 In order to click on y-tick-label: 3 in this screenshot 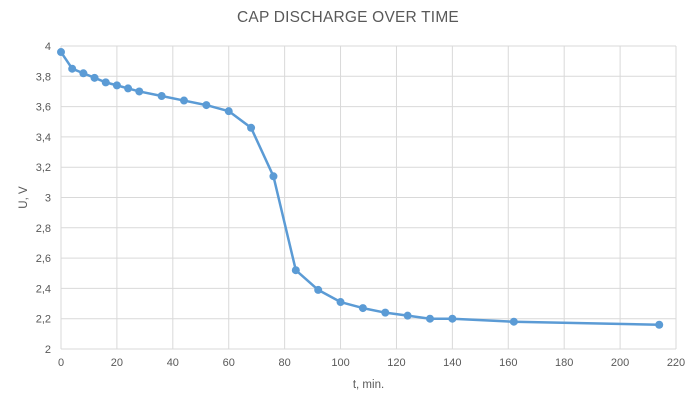, I will do `click(48, 199)`.